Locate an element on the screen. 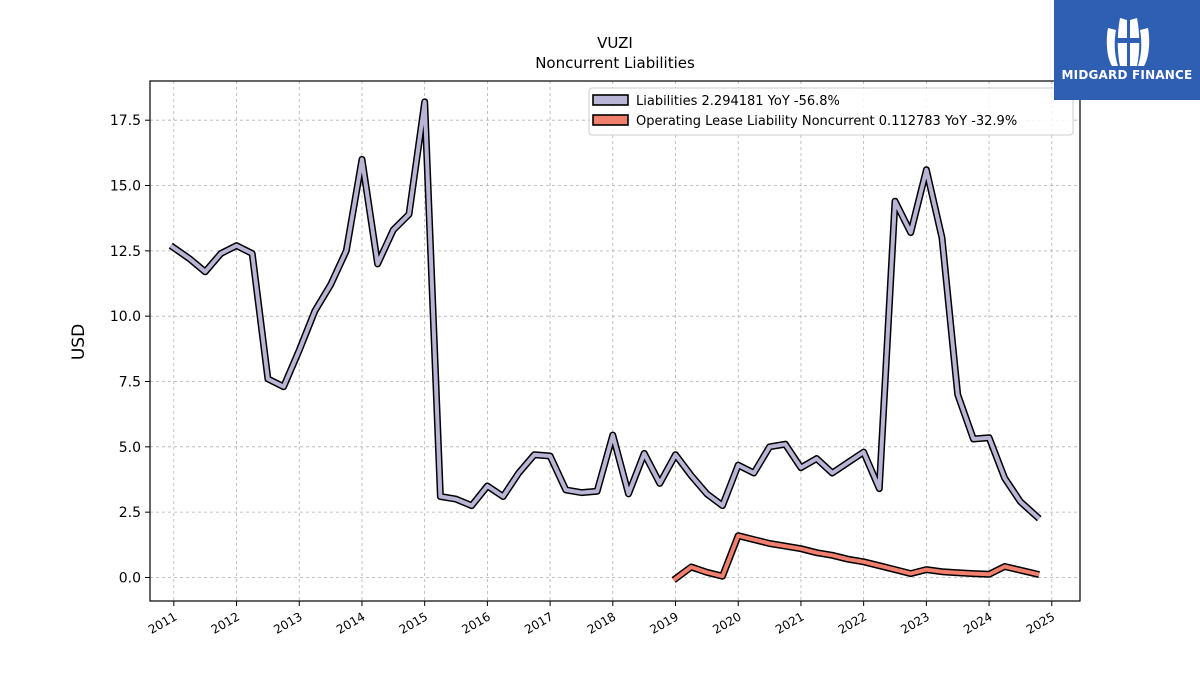 This screenshot has width=1200, height=675. y-axis-label: USD is located at coordinates (79, 342).